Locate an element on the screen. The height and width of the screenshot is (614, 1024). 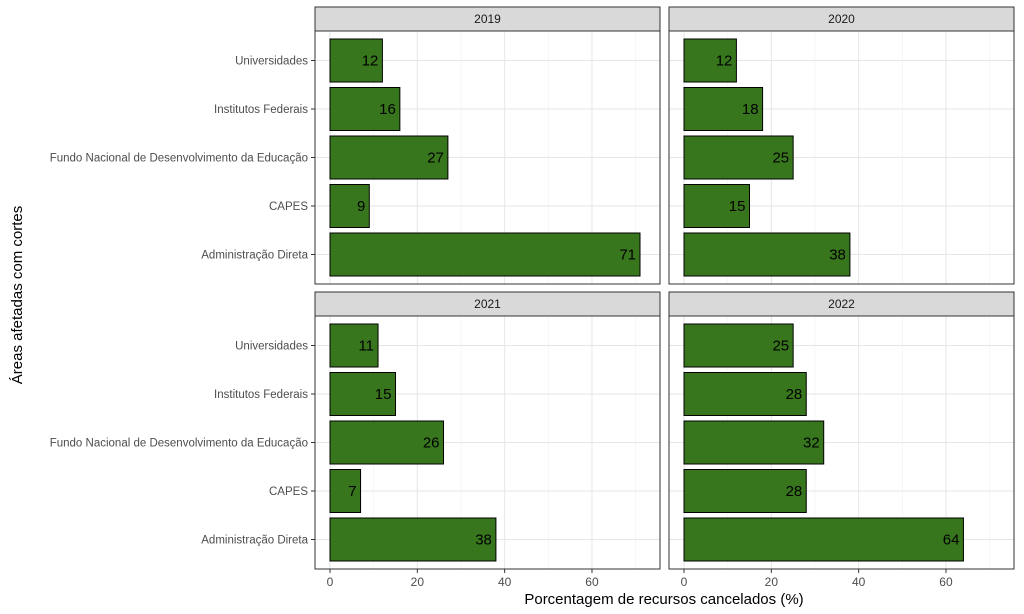
bar-value-label: 9 is located at coordinates (361, 206).